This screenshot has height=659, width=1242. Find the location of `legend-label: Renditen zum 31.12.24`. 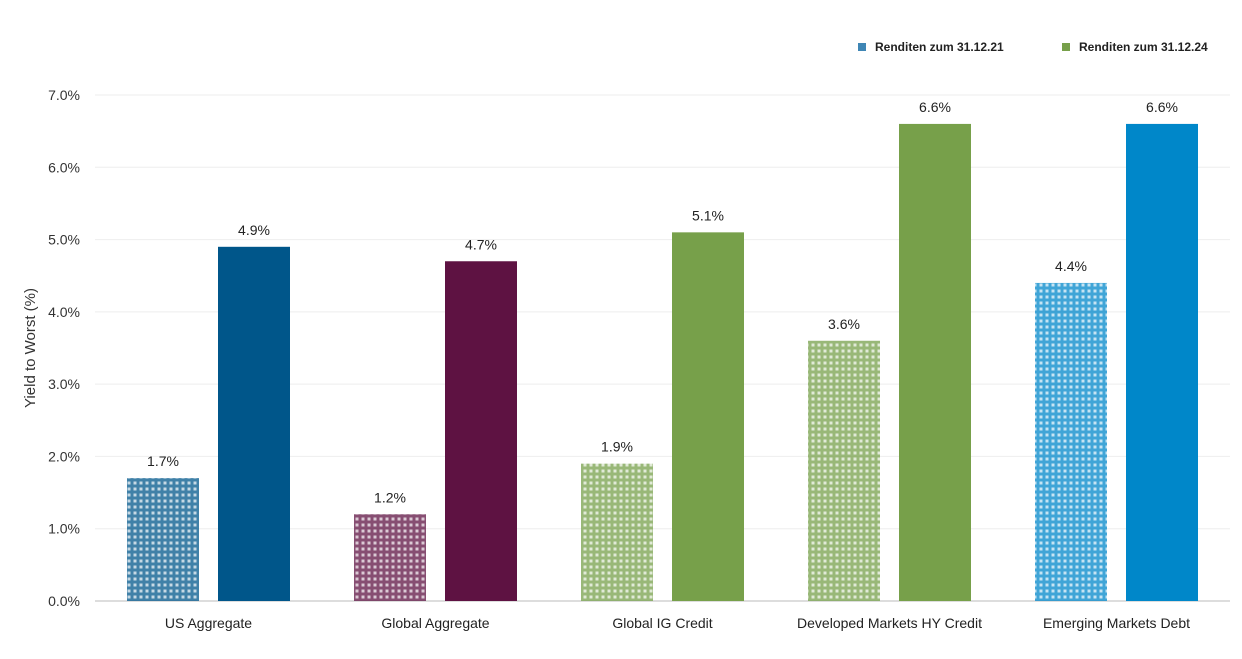

legend-label: Renditen zum 31.12.24 is located at coordinates (1143, 47).